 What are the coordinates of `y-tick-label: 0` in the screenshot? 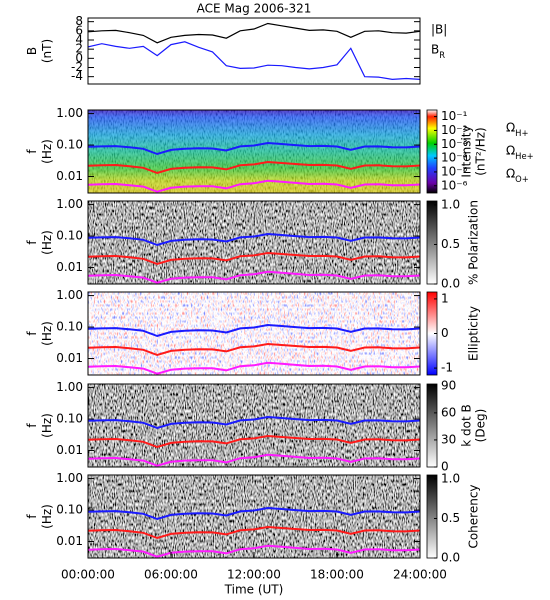 It's located at (79, 58).